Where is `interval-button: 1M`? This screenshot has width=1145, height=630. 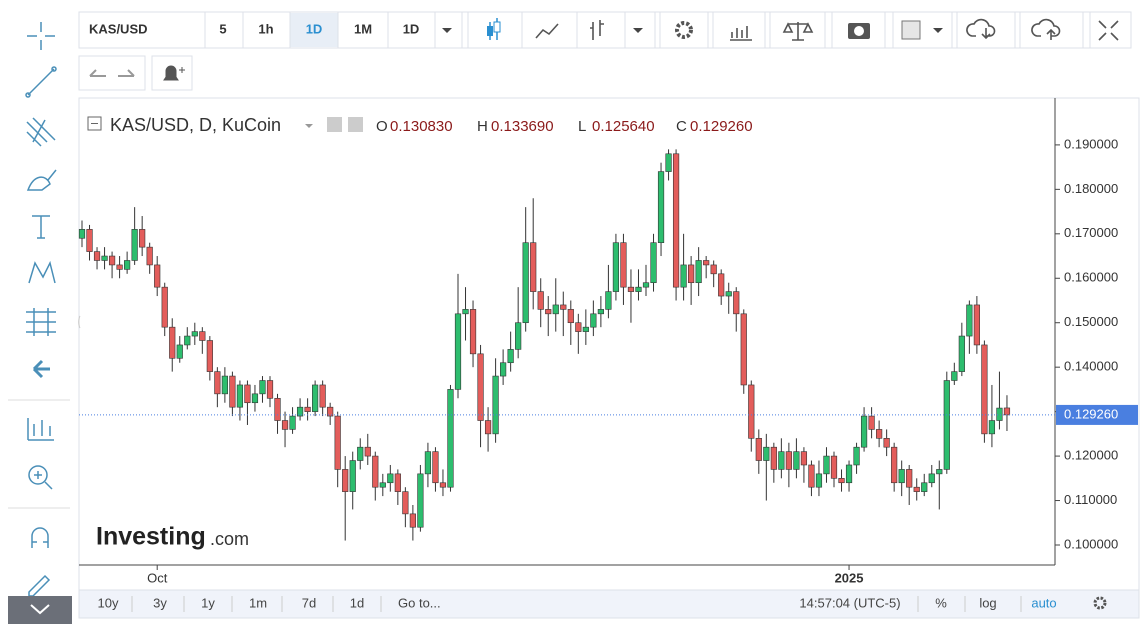 interval-button: 1M is located at coordinates (363, 28).